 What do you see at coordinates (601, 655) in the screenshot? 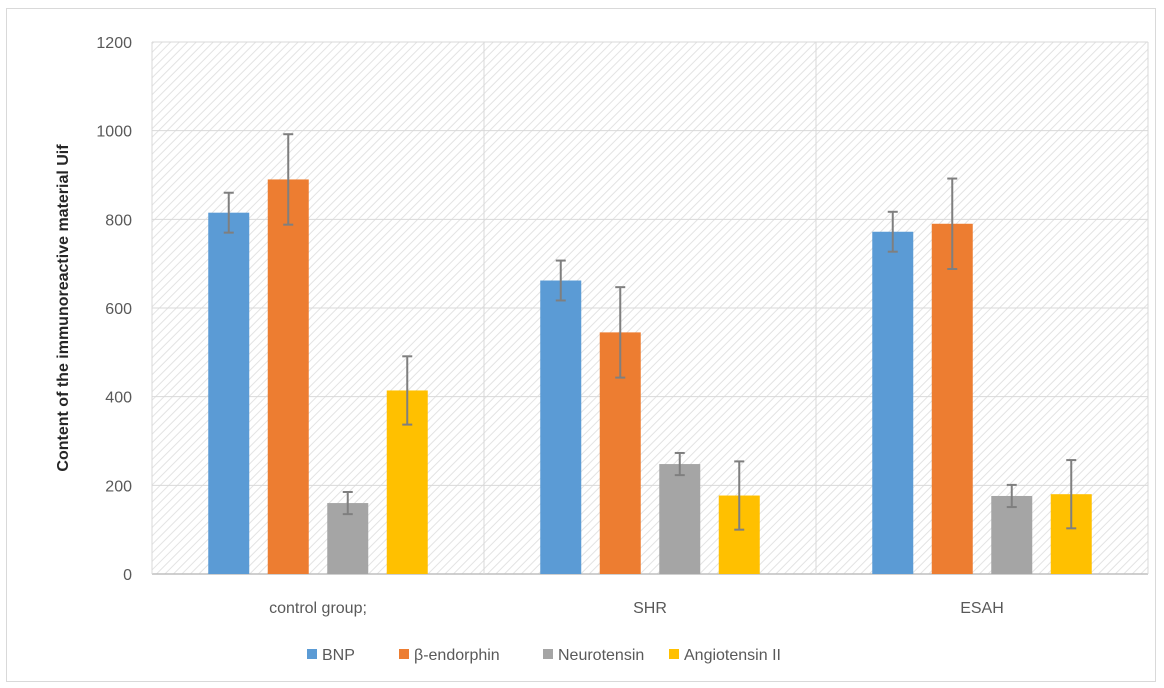
I see `legend-label: Neurotensin` at bounding box center [601, 655].